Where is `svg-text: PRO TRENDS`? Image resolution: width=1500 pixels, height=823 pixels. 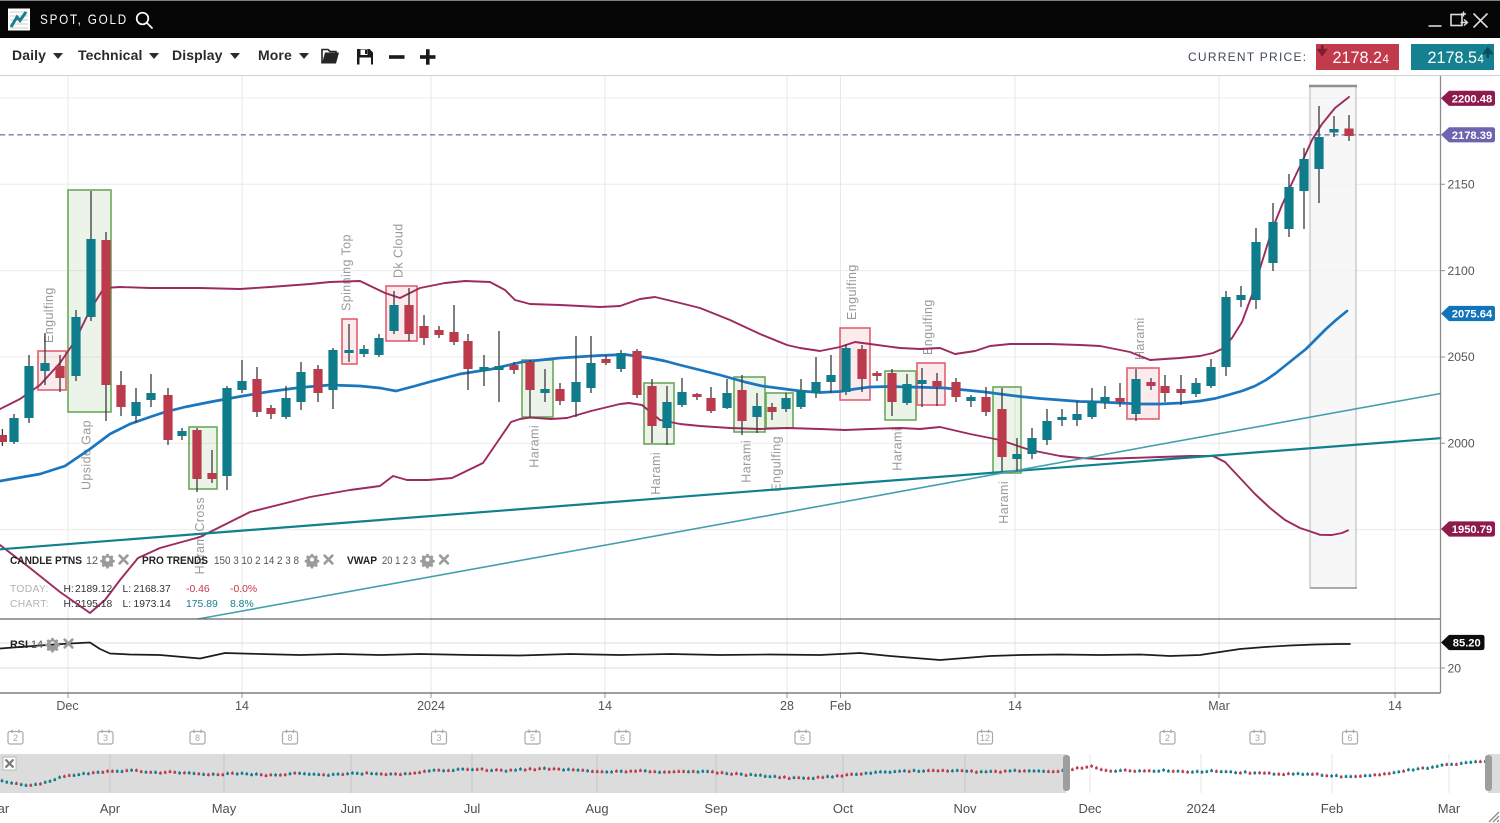 svg-text: PRO TRENDS is located at coordinates (175, 561).